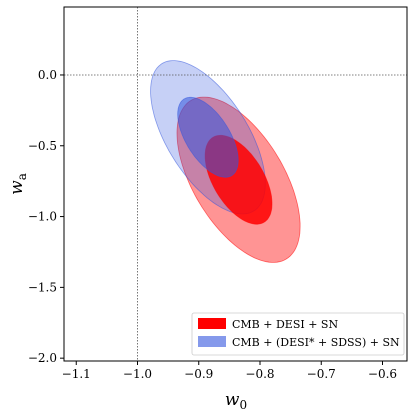 The height and width of the screenshot is (419, 415). What do you see at coordinates (42, 146) in the screenshot?
I see `y-tick-label: −0.5` at bounding box center [42, 146].